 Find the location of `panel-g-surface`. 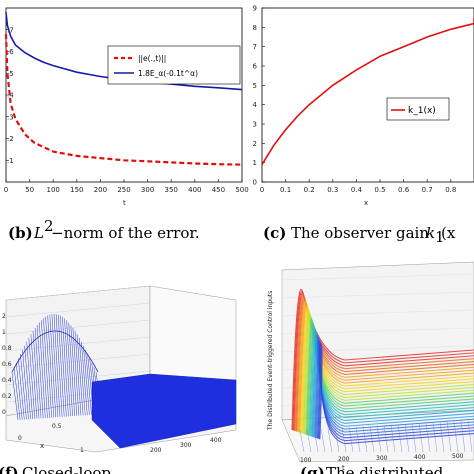

panel-g-surface is located at coordinates (382, 370).